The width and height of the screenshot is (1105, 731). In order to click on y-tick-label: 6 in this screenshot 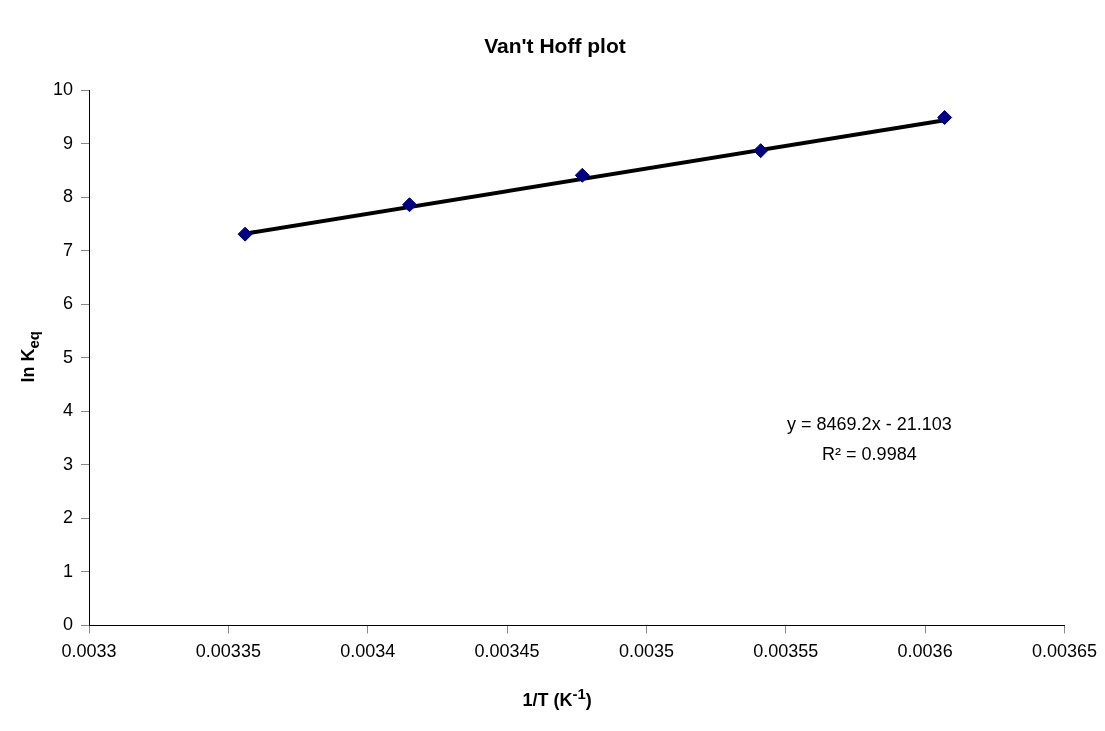, I will do `click(68, 303)`.